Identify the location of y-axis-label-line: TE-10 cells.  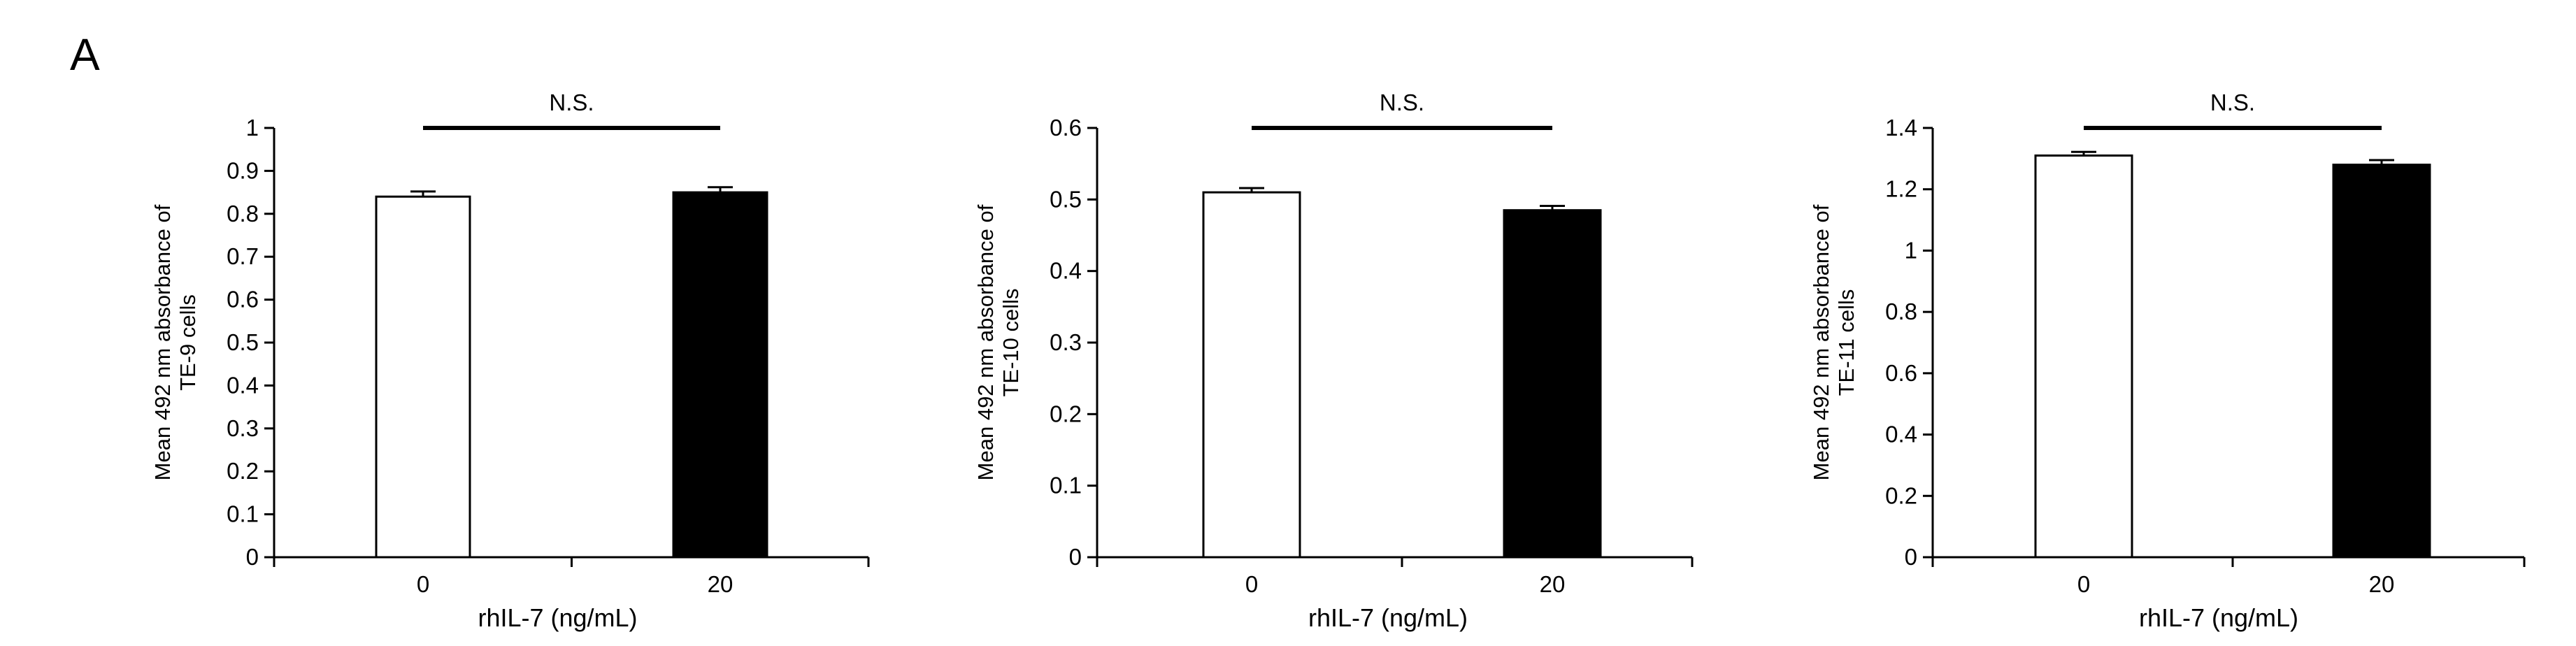
(1011, 342).